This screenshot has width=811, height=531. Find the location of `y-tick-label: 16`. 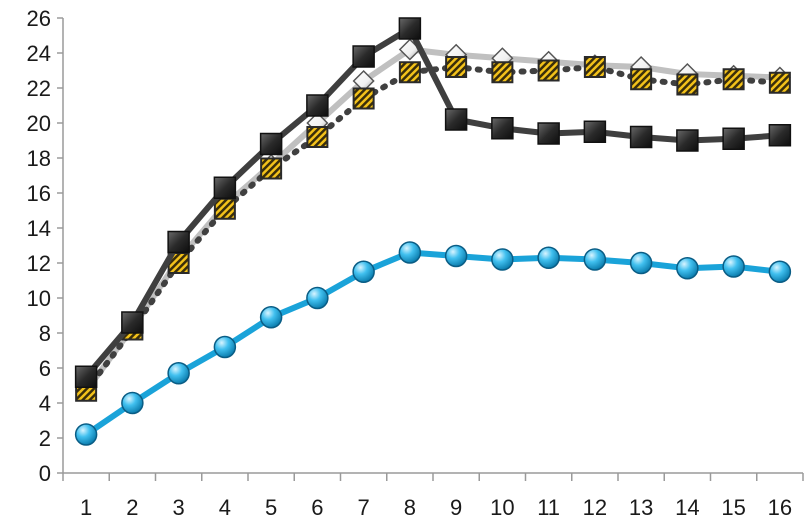

y-tick-label: 16 is located at coordinates (39, 193).